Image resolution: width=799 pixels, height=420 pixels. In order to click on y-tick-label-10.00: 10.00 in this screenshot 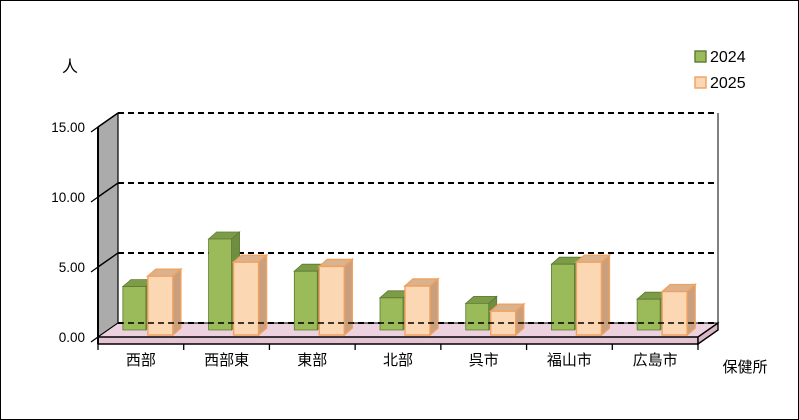, I will do `click(68, 197)`.